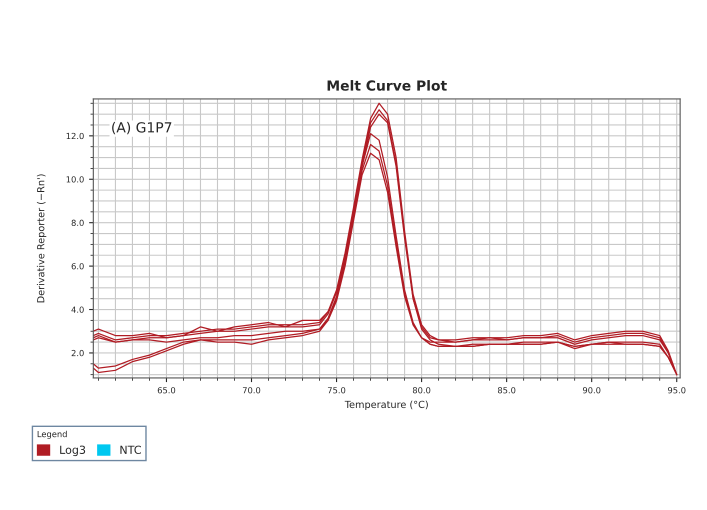 The height and width of the screenshot is (510, 707). What do you see at coordinates (591, 390) in the screenshot?
I see `x-tick-label: 90.0` at bounding box center [591, 390].